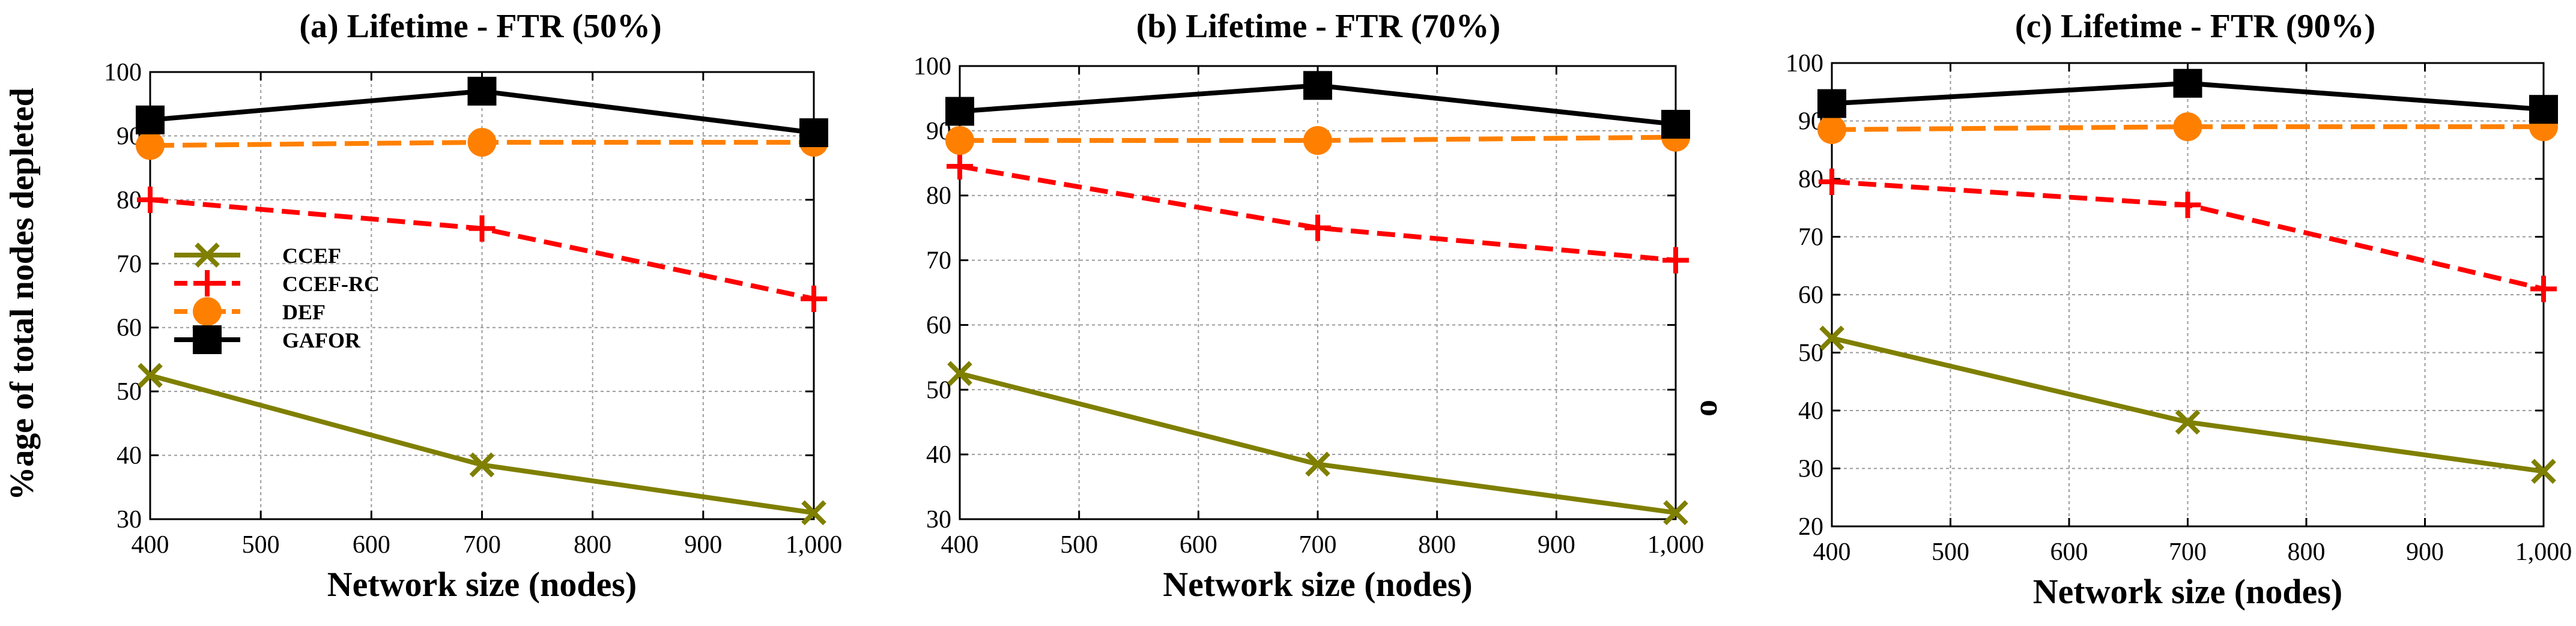 This screenshot has width=2576, height=626. What do you see at coordinates (480, 26) in the screenshot?
I see `chart-title: (a) Lifetime - FTR (50%)` at bounding box center [480, 26].